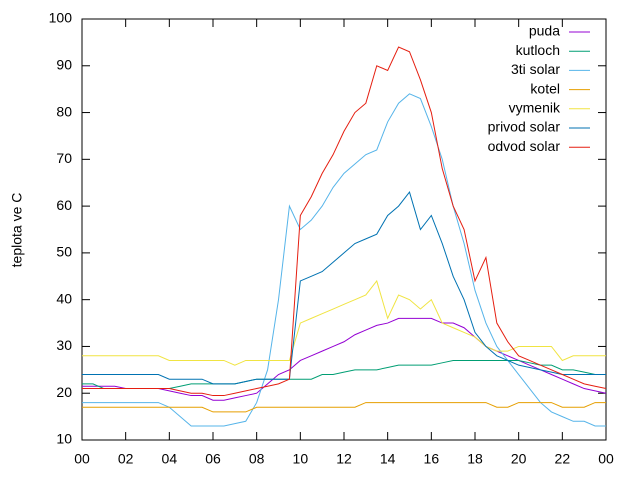  What do you see at coordinates (432, 459) in the screenshot?
I see `x-tick-label: 16` at bounding box center [432, 459].